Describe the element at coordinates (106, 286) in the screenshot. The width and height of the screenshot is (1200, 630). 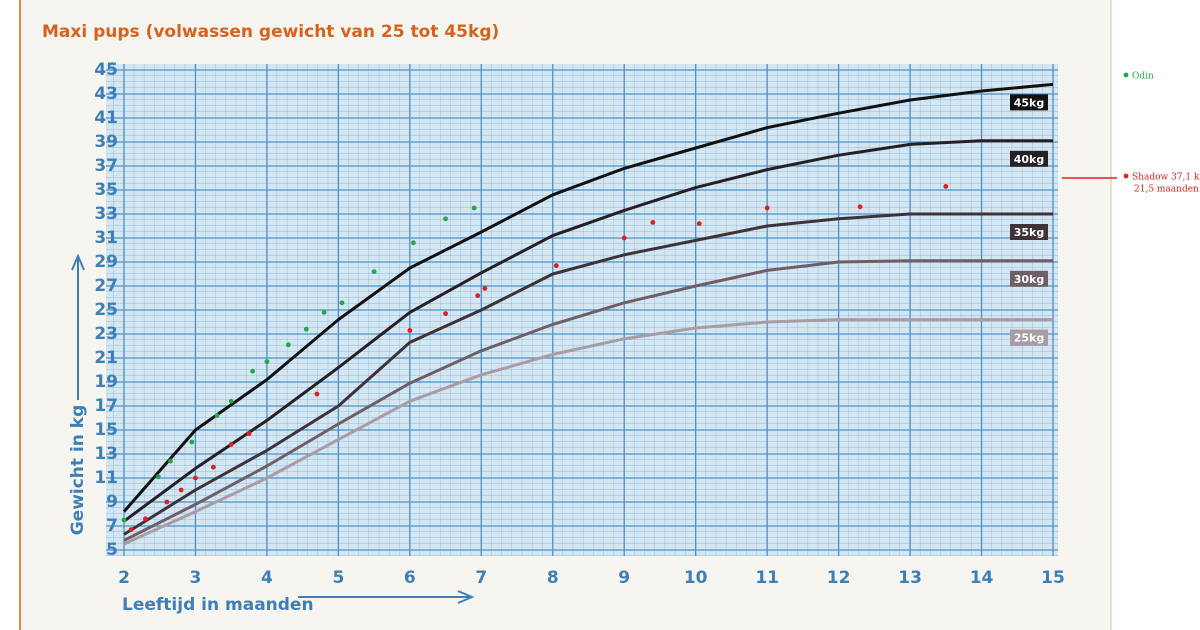
I see `y-tick-label: 27` at that location.